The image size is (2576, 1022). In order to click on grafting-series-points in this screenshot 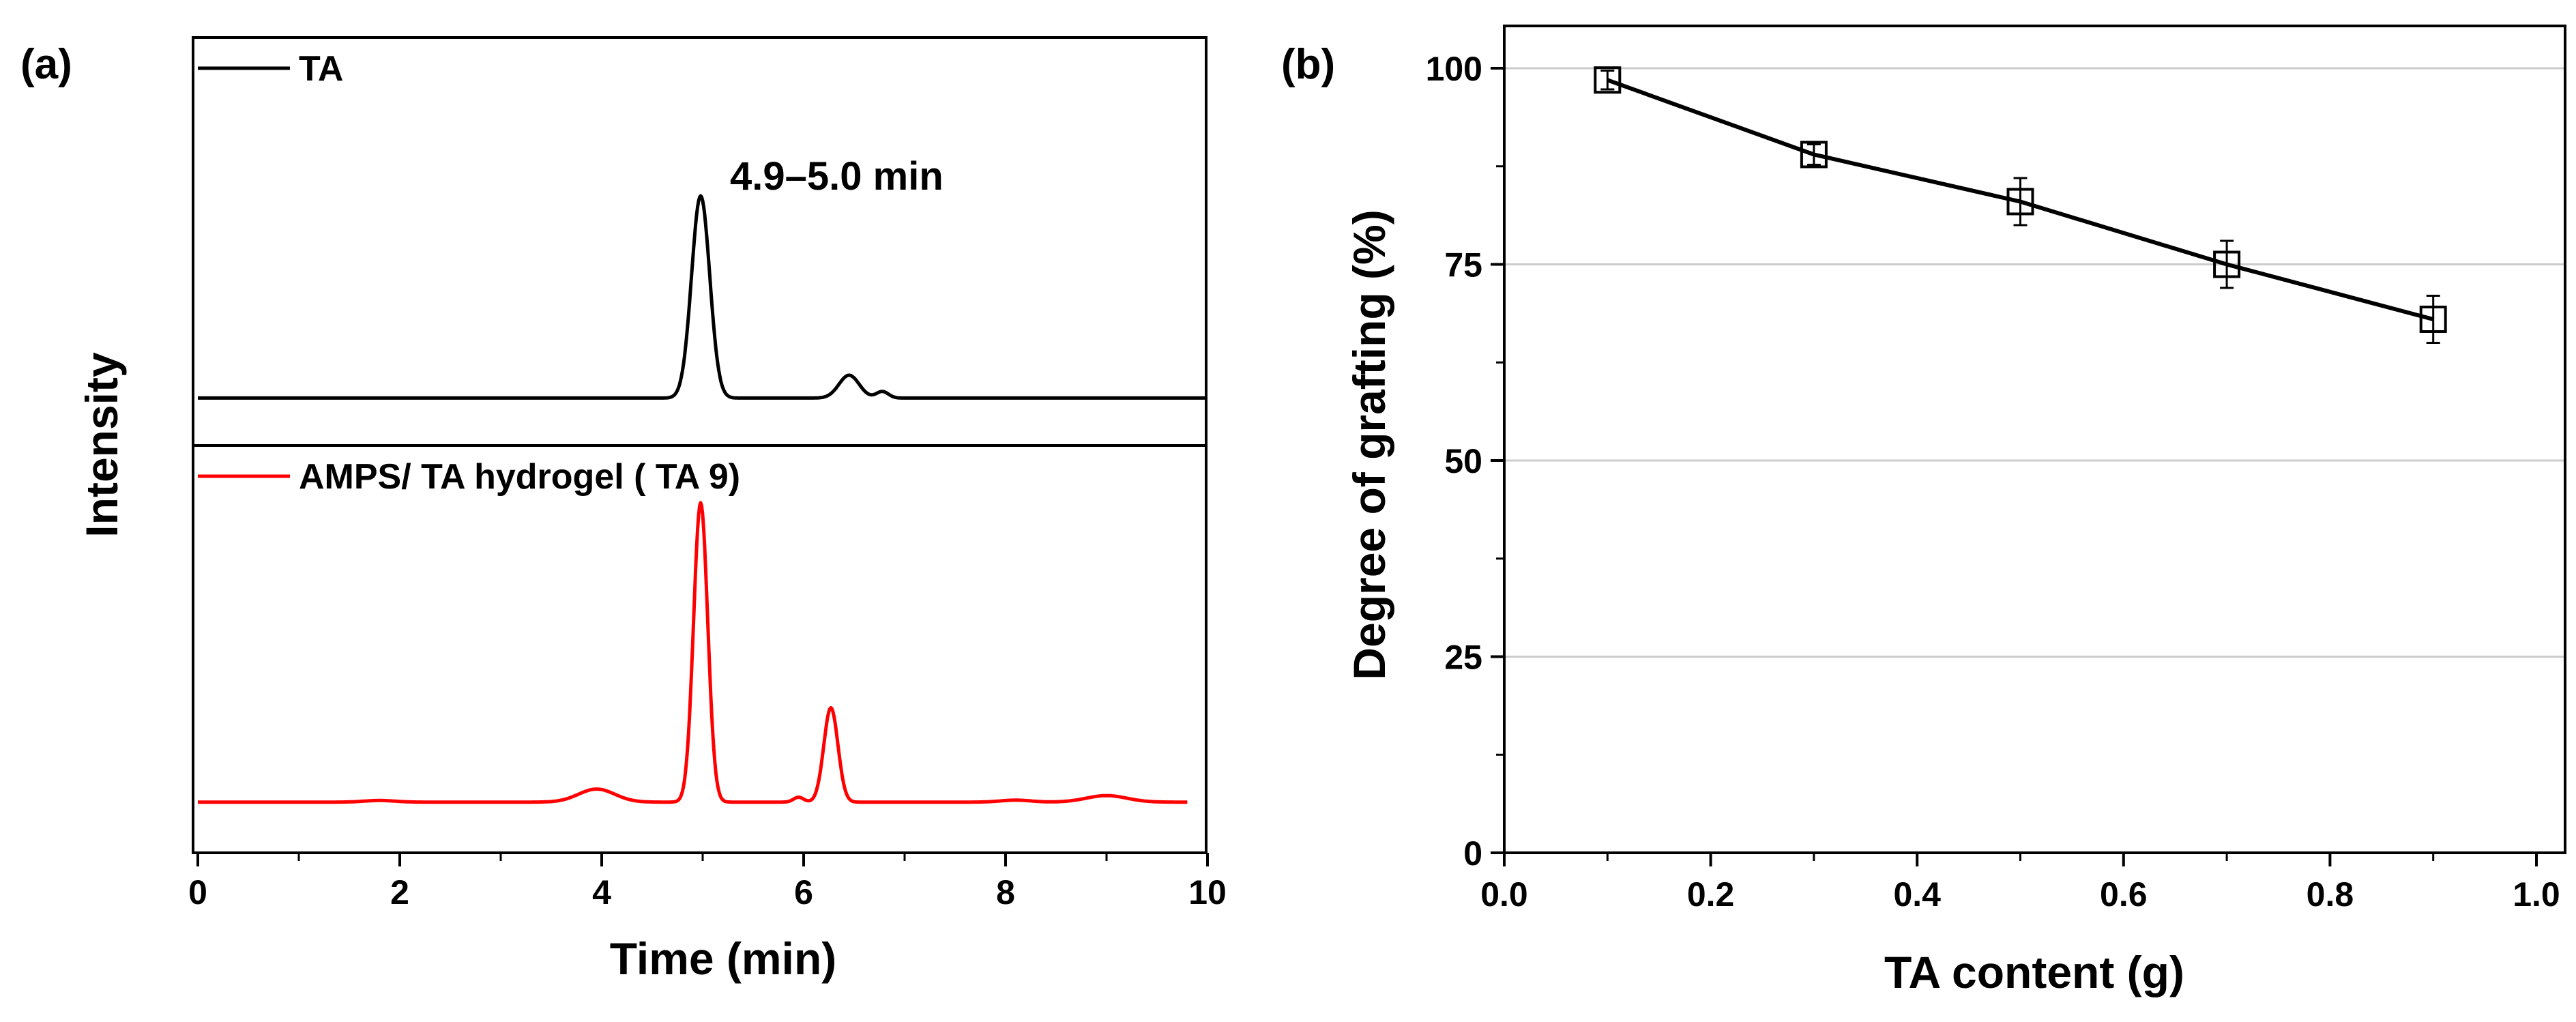, I will do `click(2020, 205)`.